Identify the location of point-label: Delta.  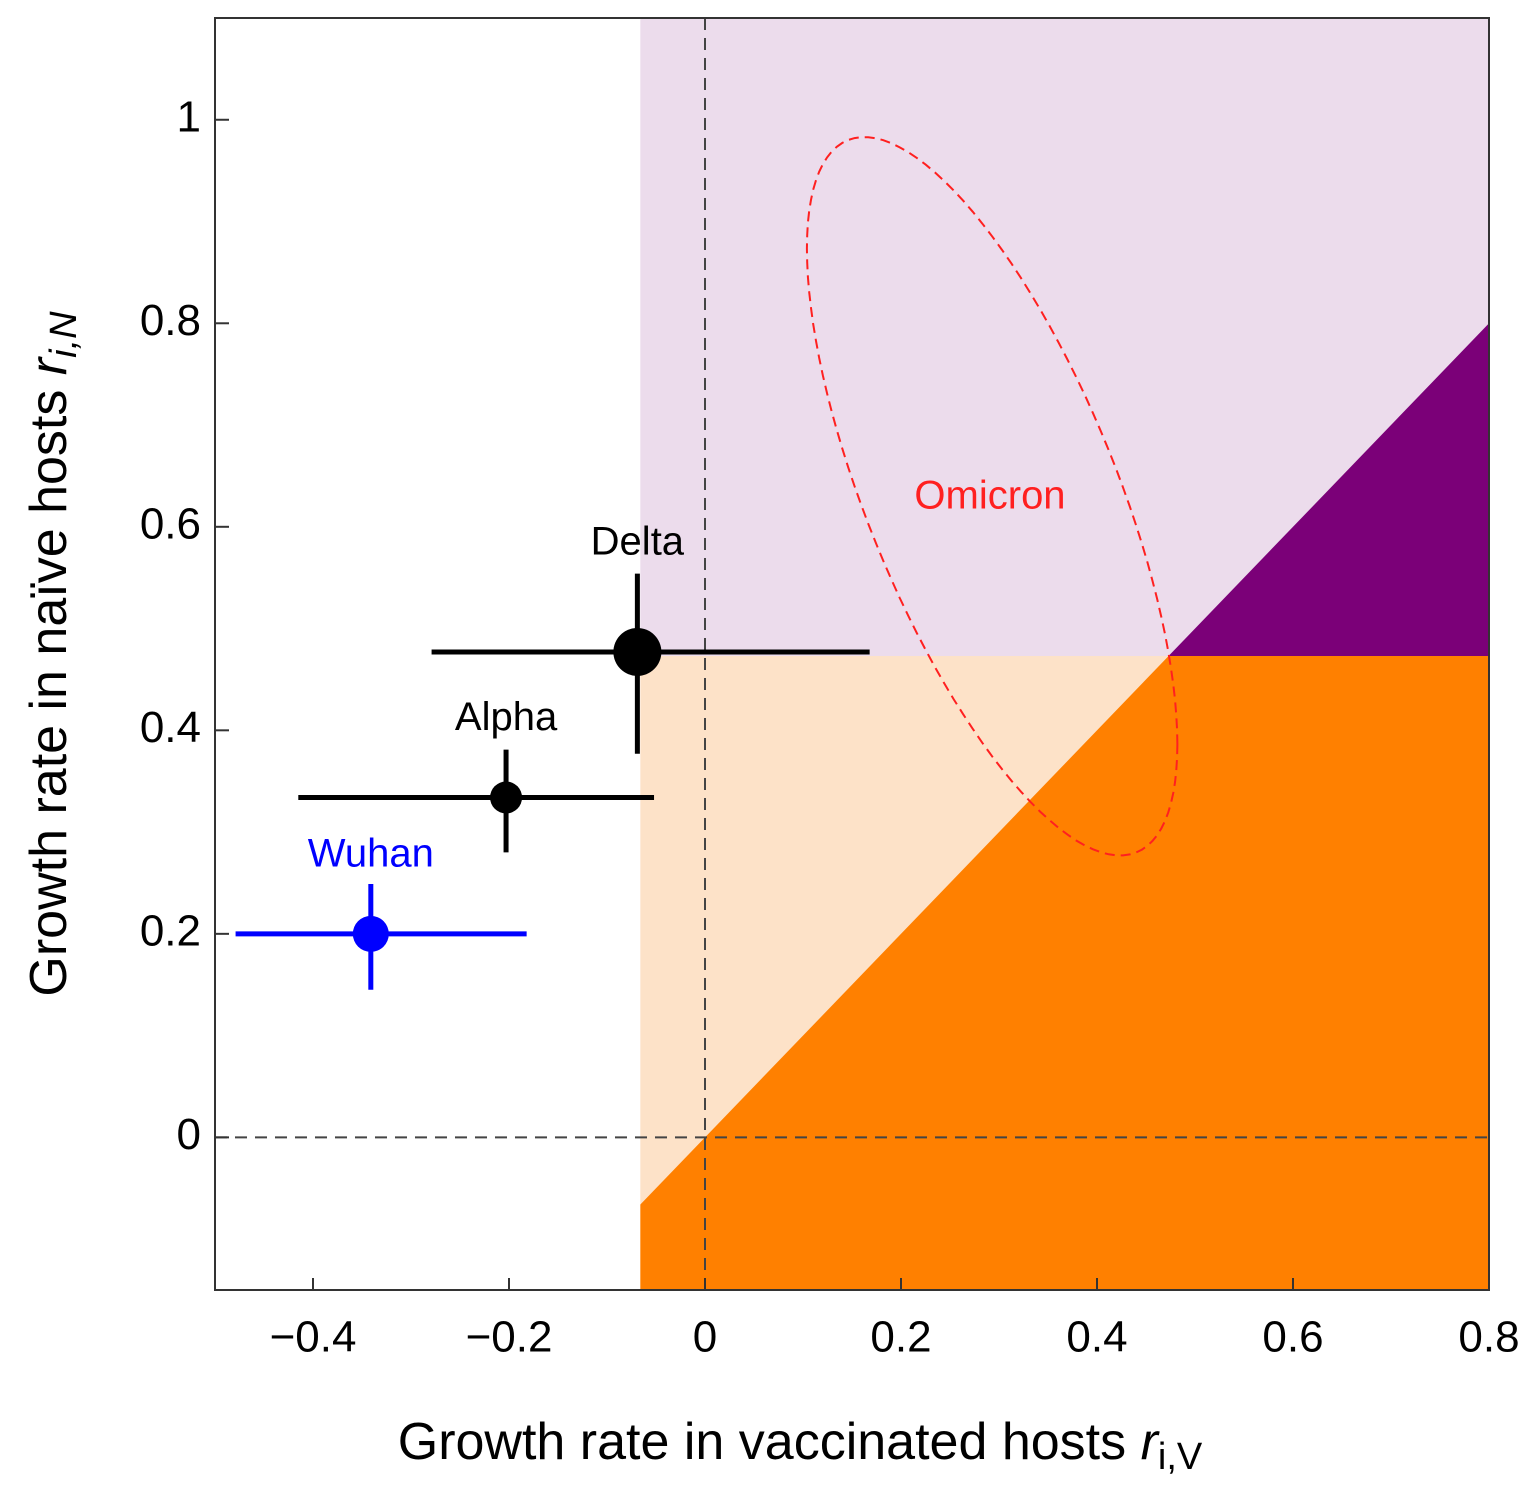
(638, 542).